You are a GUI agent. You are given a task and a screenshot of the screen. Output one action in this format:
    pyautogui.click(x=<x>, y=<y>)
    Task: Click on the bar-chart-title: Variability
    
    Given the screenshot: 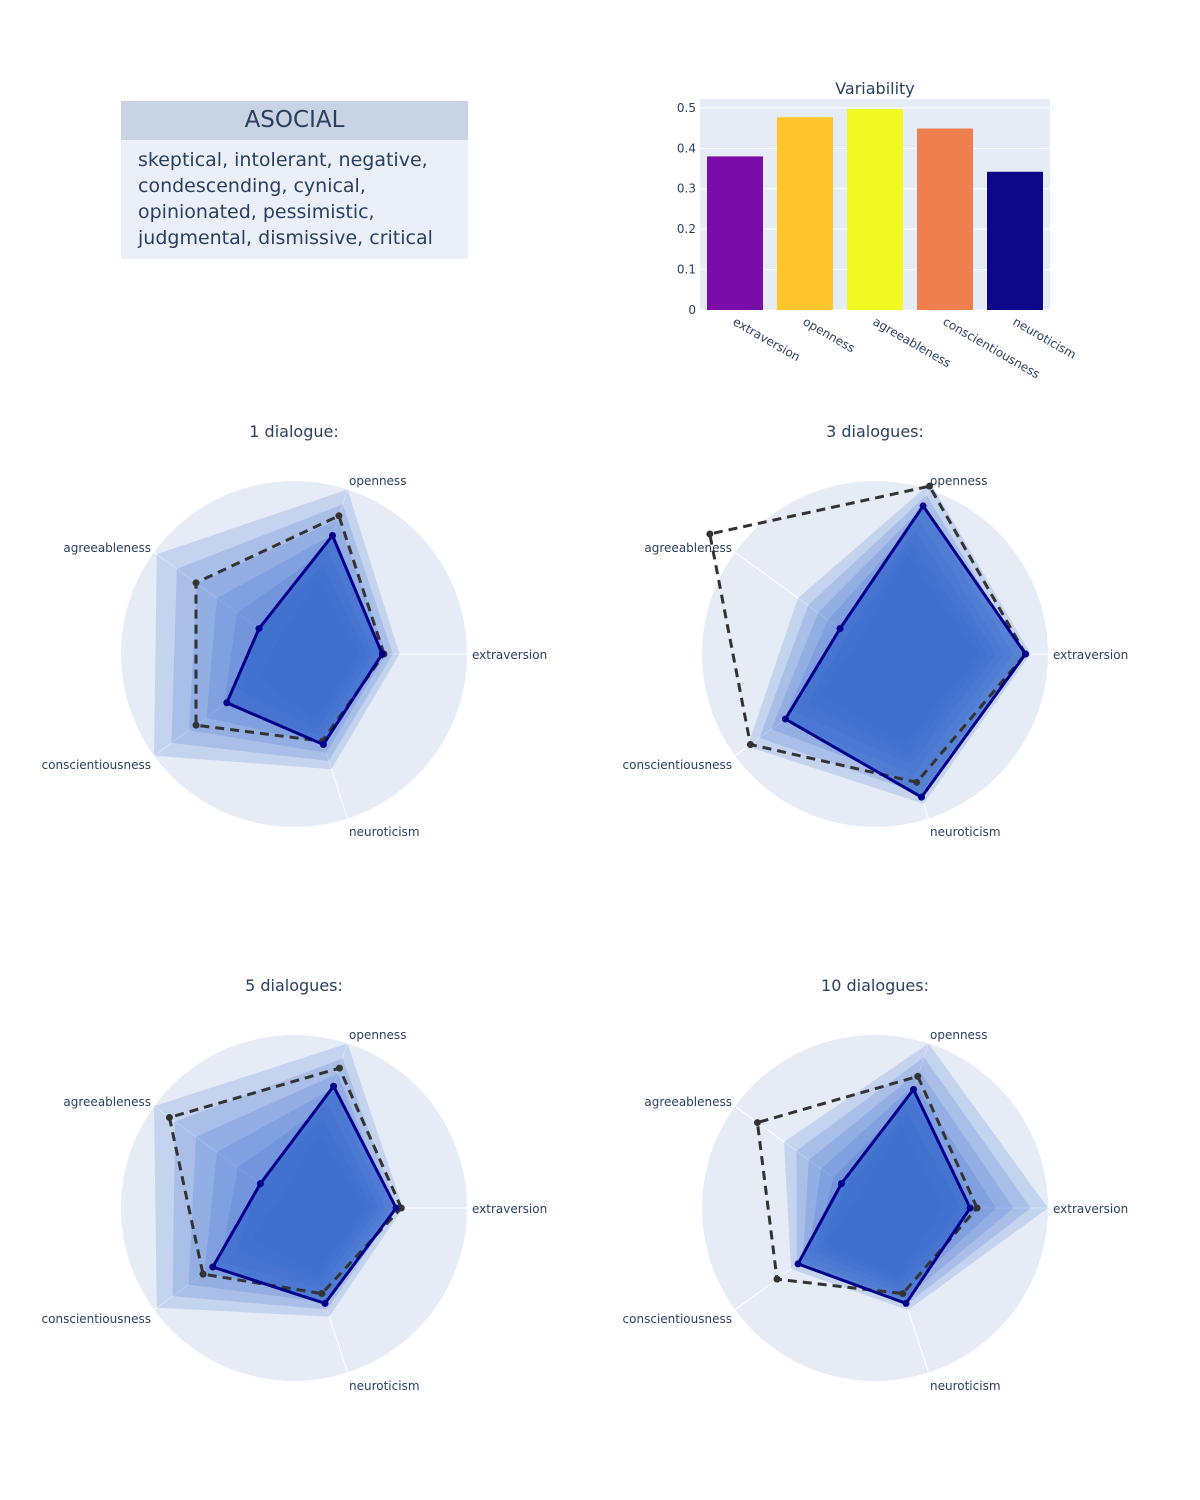 What is the action you would take?
    pyautogui.click(x=875, y=88)
    